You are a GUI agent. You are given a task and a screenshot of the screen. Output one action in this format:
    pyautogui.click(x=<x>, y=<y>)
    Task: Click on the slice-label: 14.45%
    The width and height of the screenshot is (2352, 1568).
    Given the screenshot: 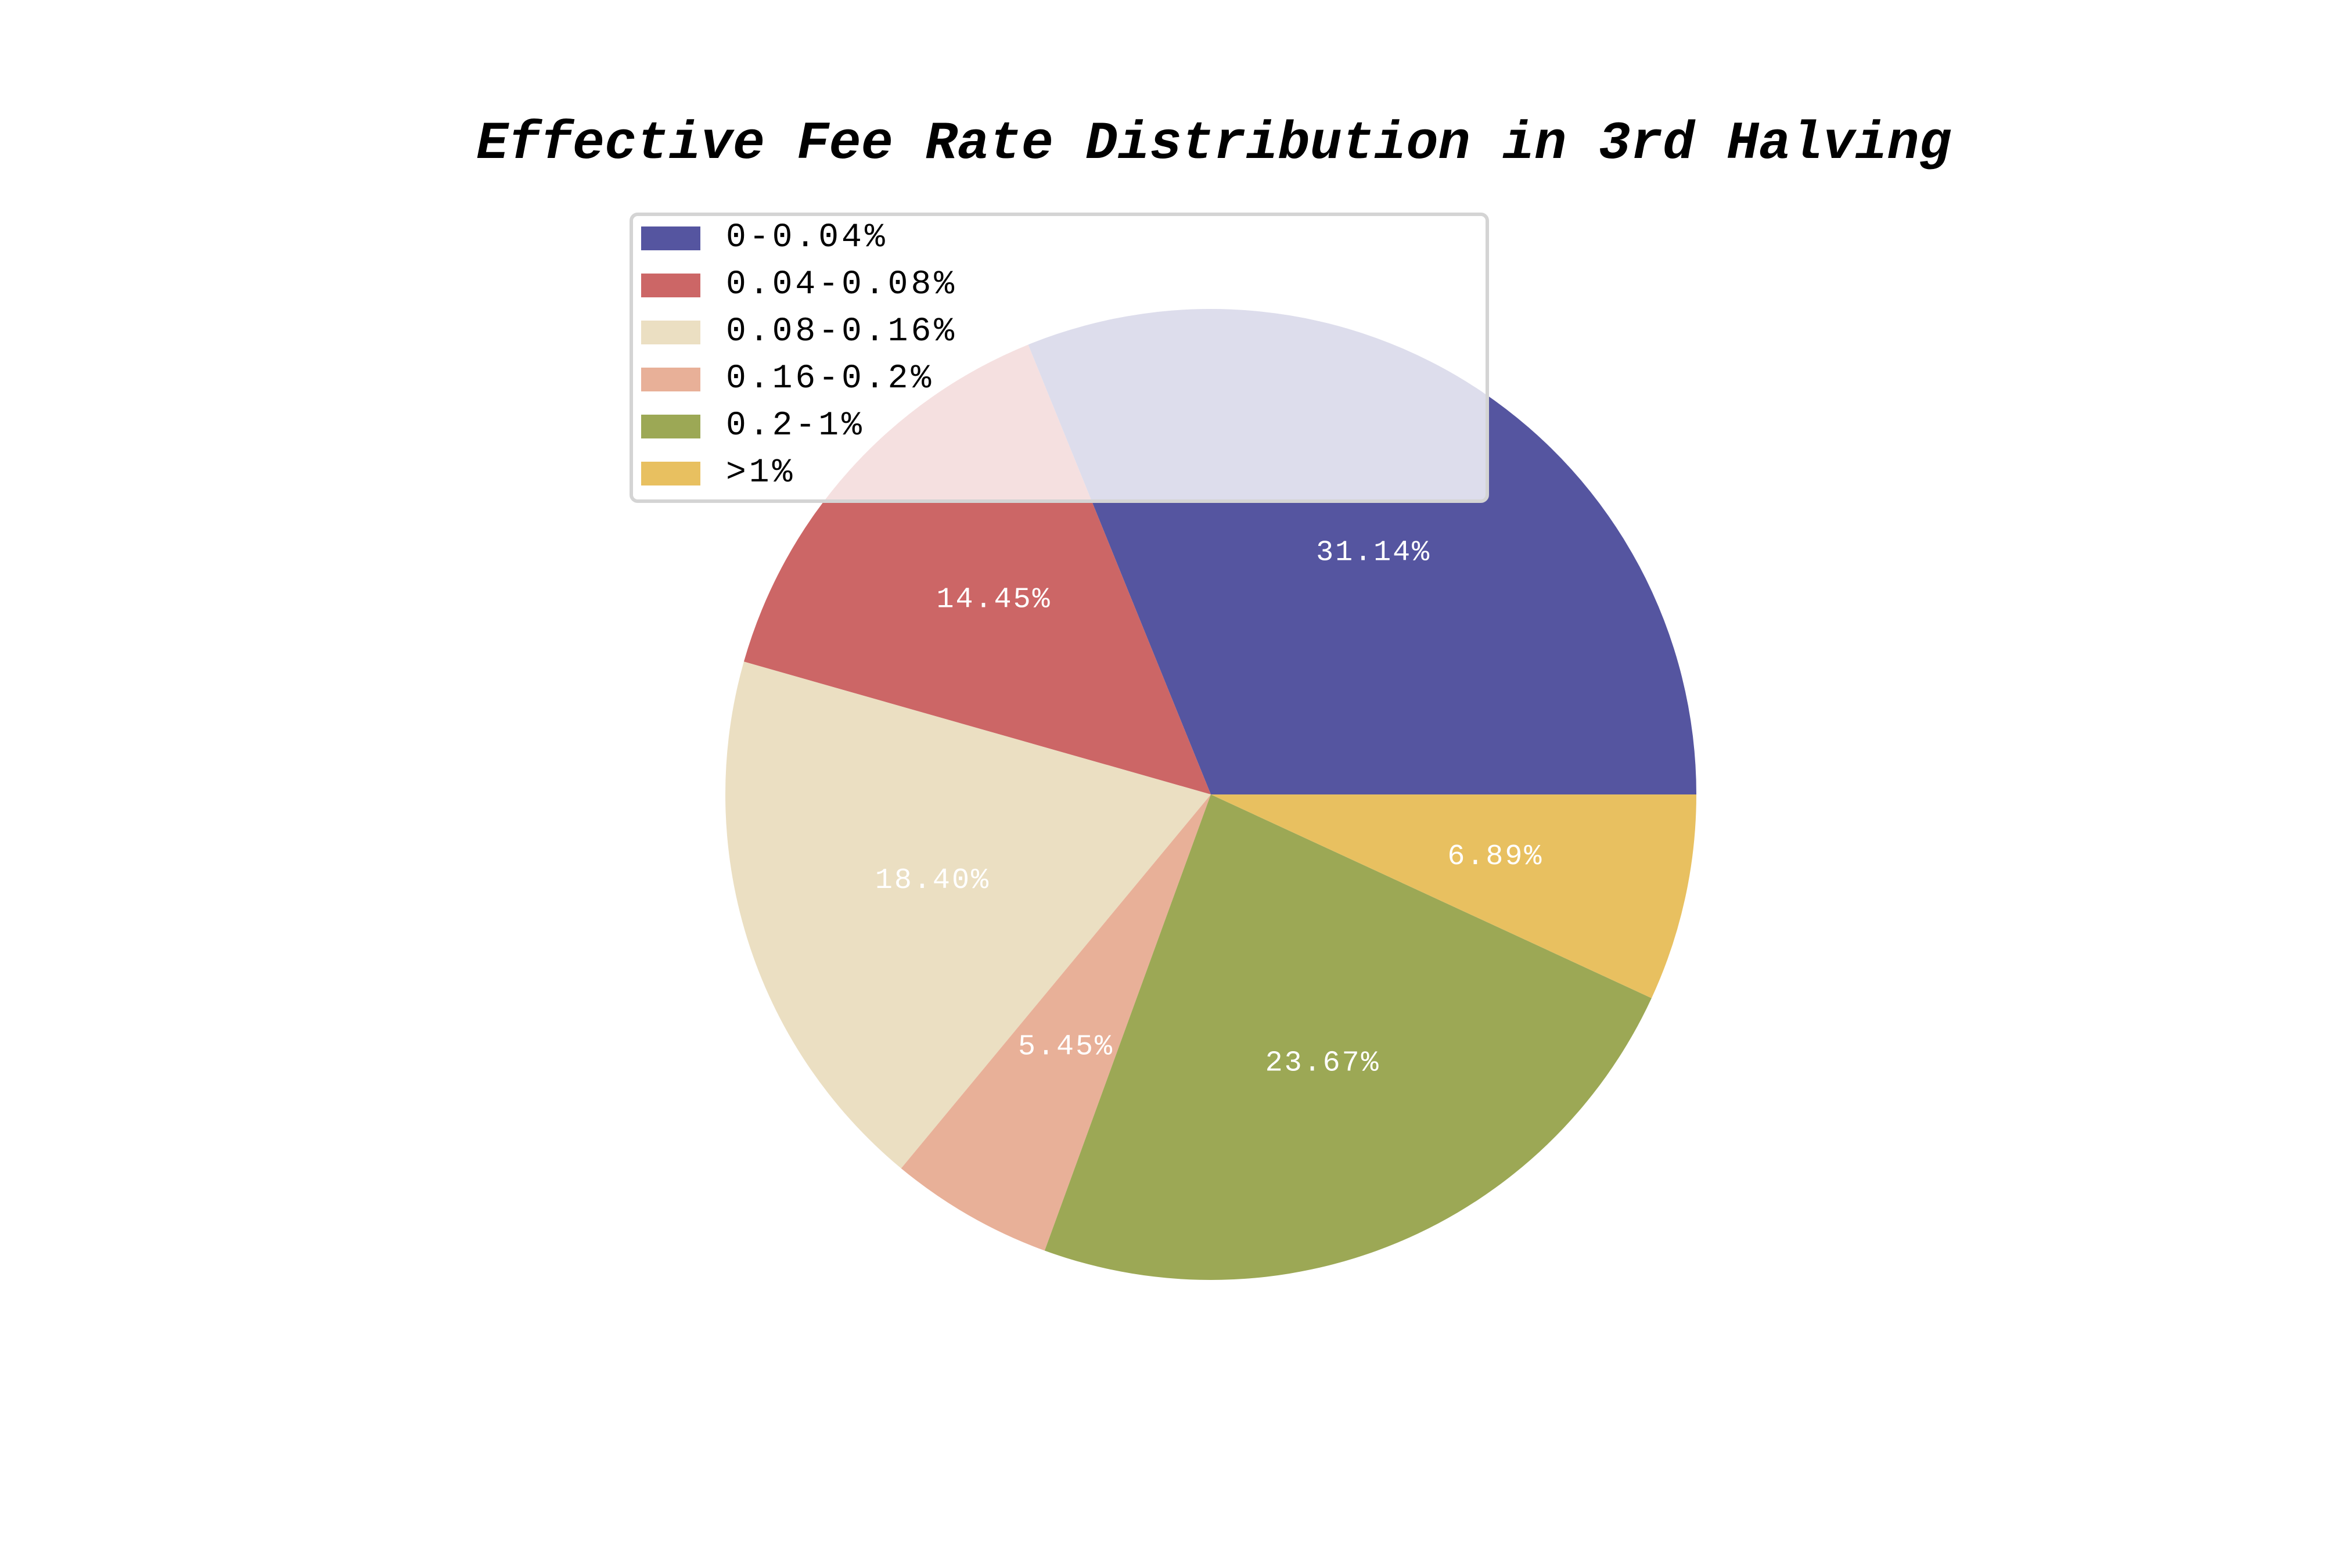 What is the action you would take?
    pyautogui.click(x=994, y=601)
    